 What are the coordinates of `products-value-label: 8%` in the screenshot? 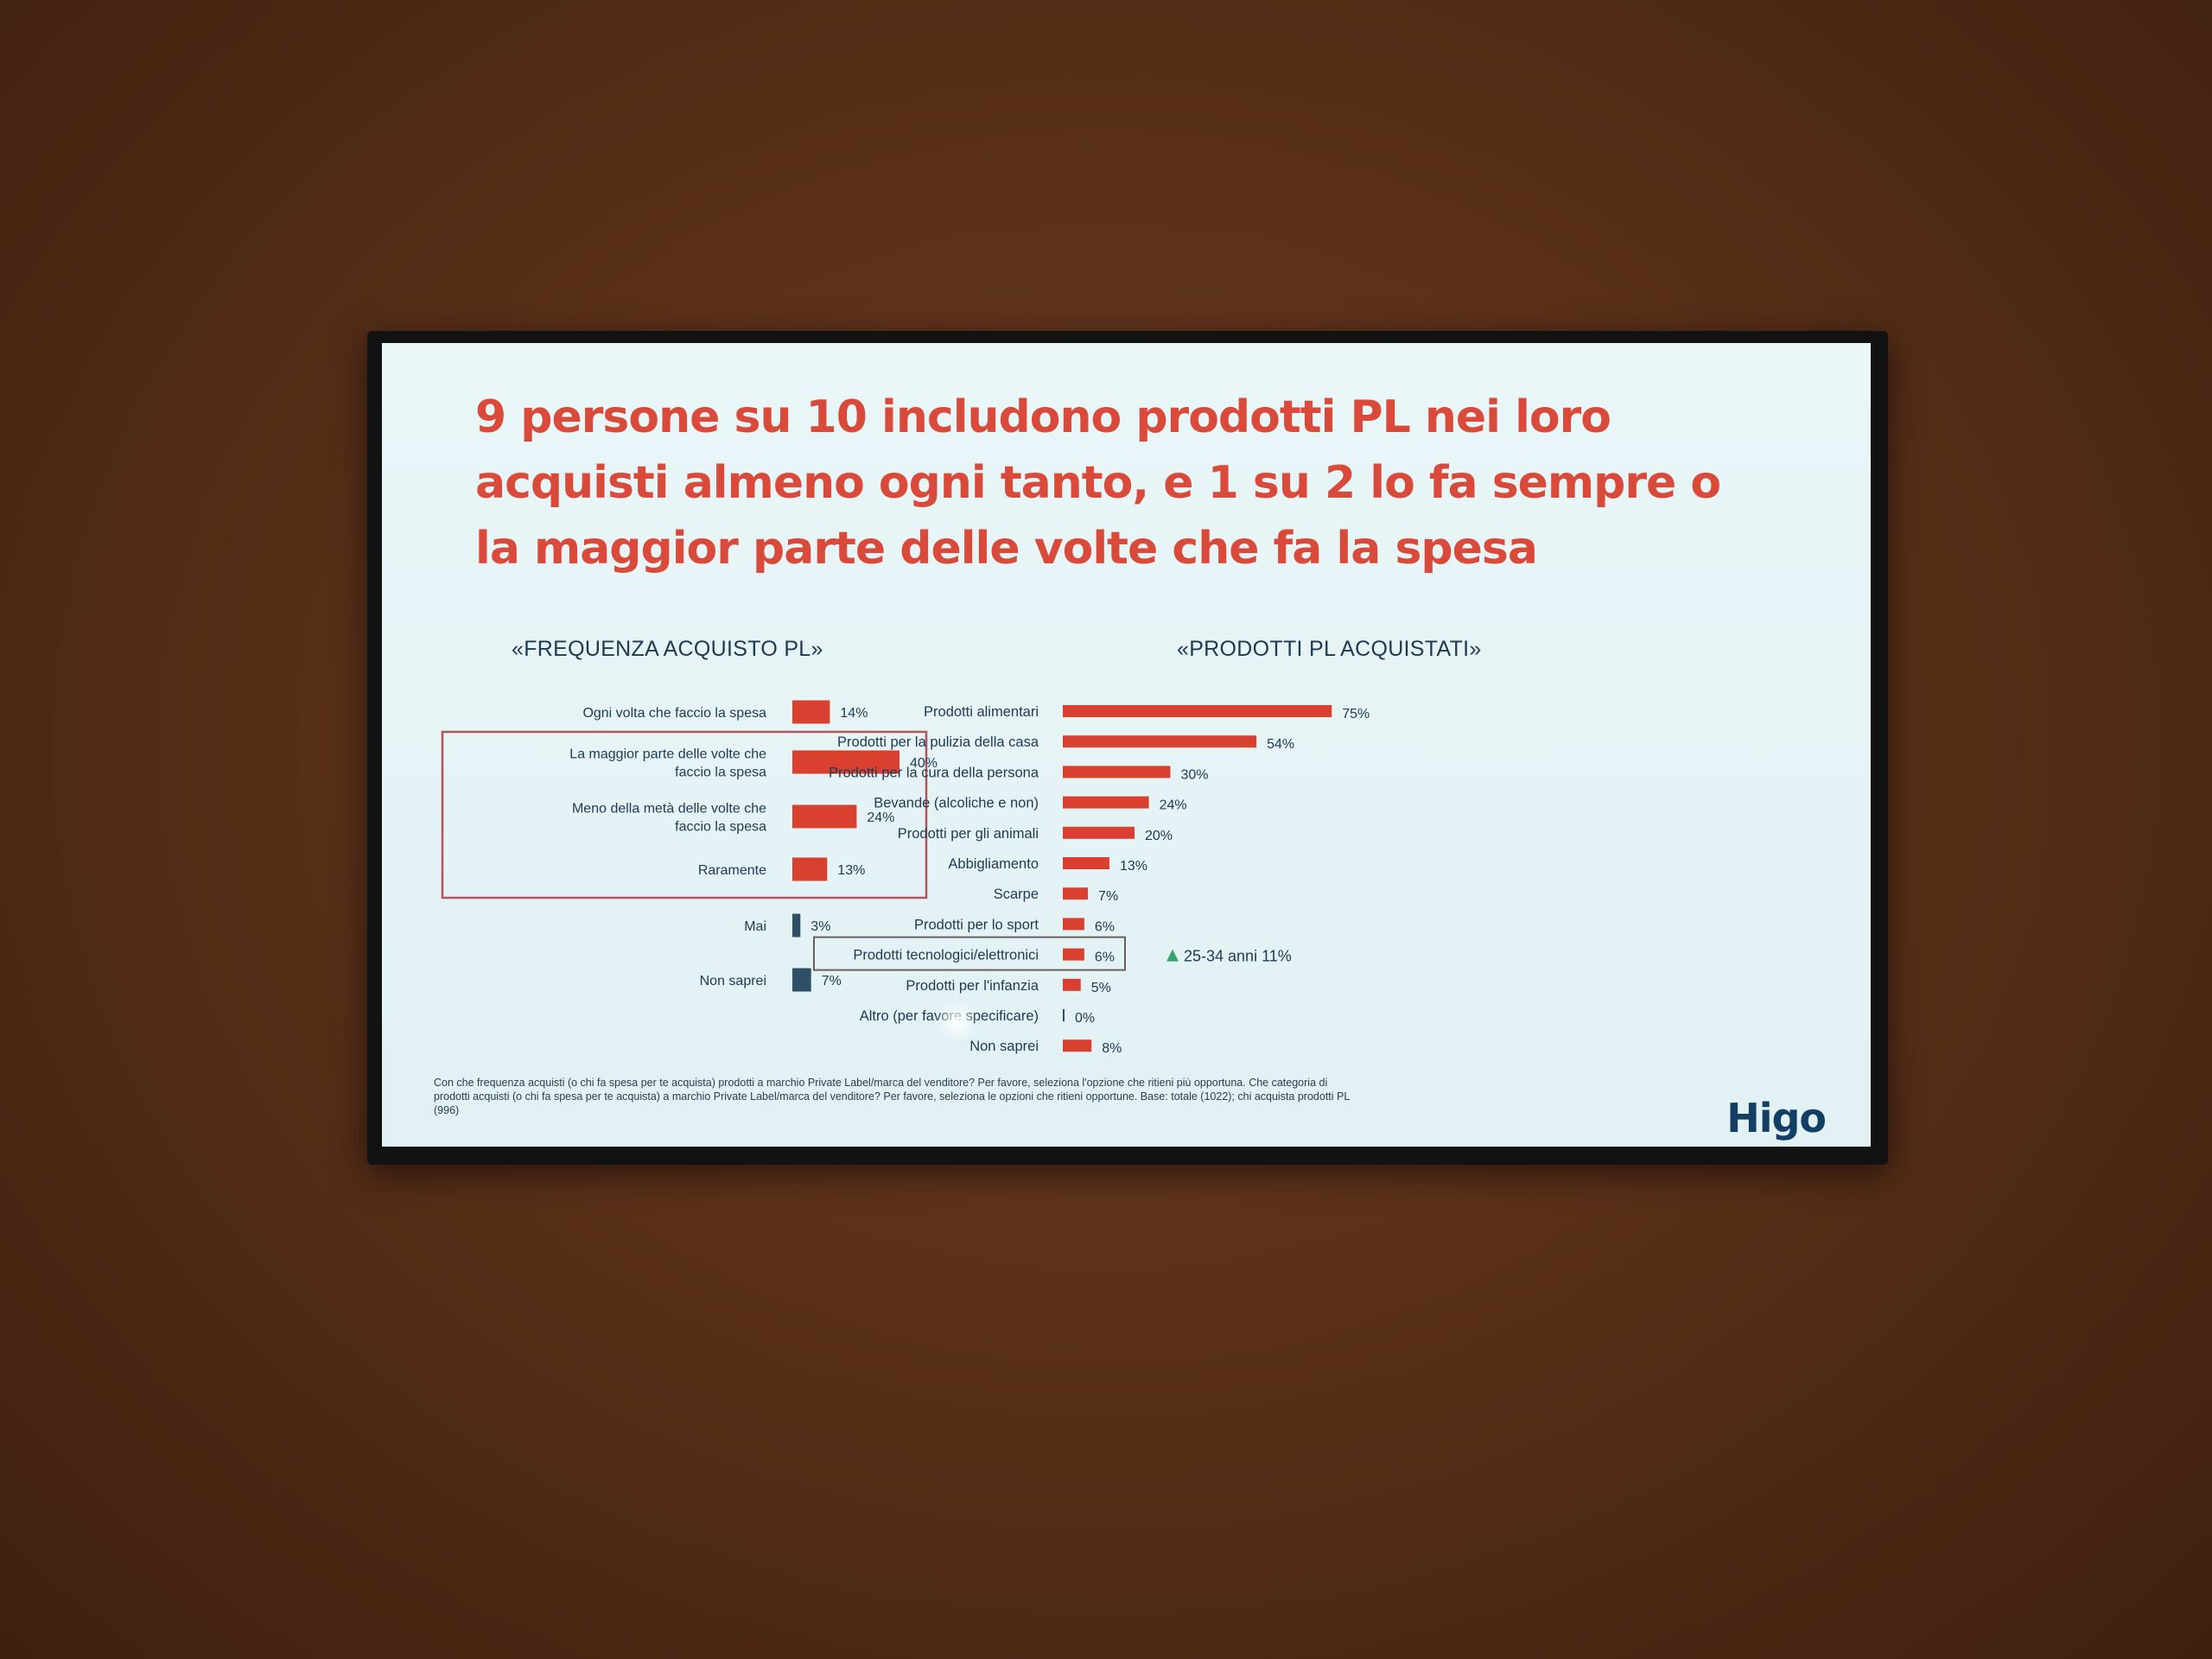 It's located at (1112, 1048).